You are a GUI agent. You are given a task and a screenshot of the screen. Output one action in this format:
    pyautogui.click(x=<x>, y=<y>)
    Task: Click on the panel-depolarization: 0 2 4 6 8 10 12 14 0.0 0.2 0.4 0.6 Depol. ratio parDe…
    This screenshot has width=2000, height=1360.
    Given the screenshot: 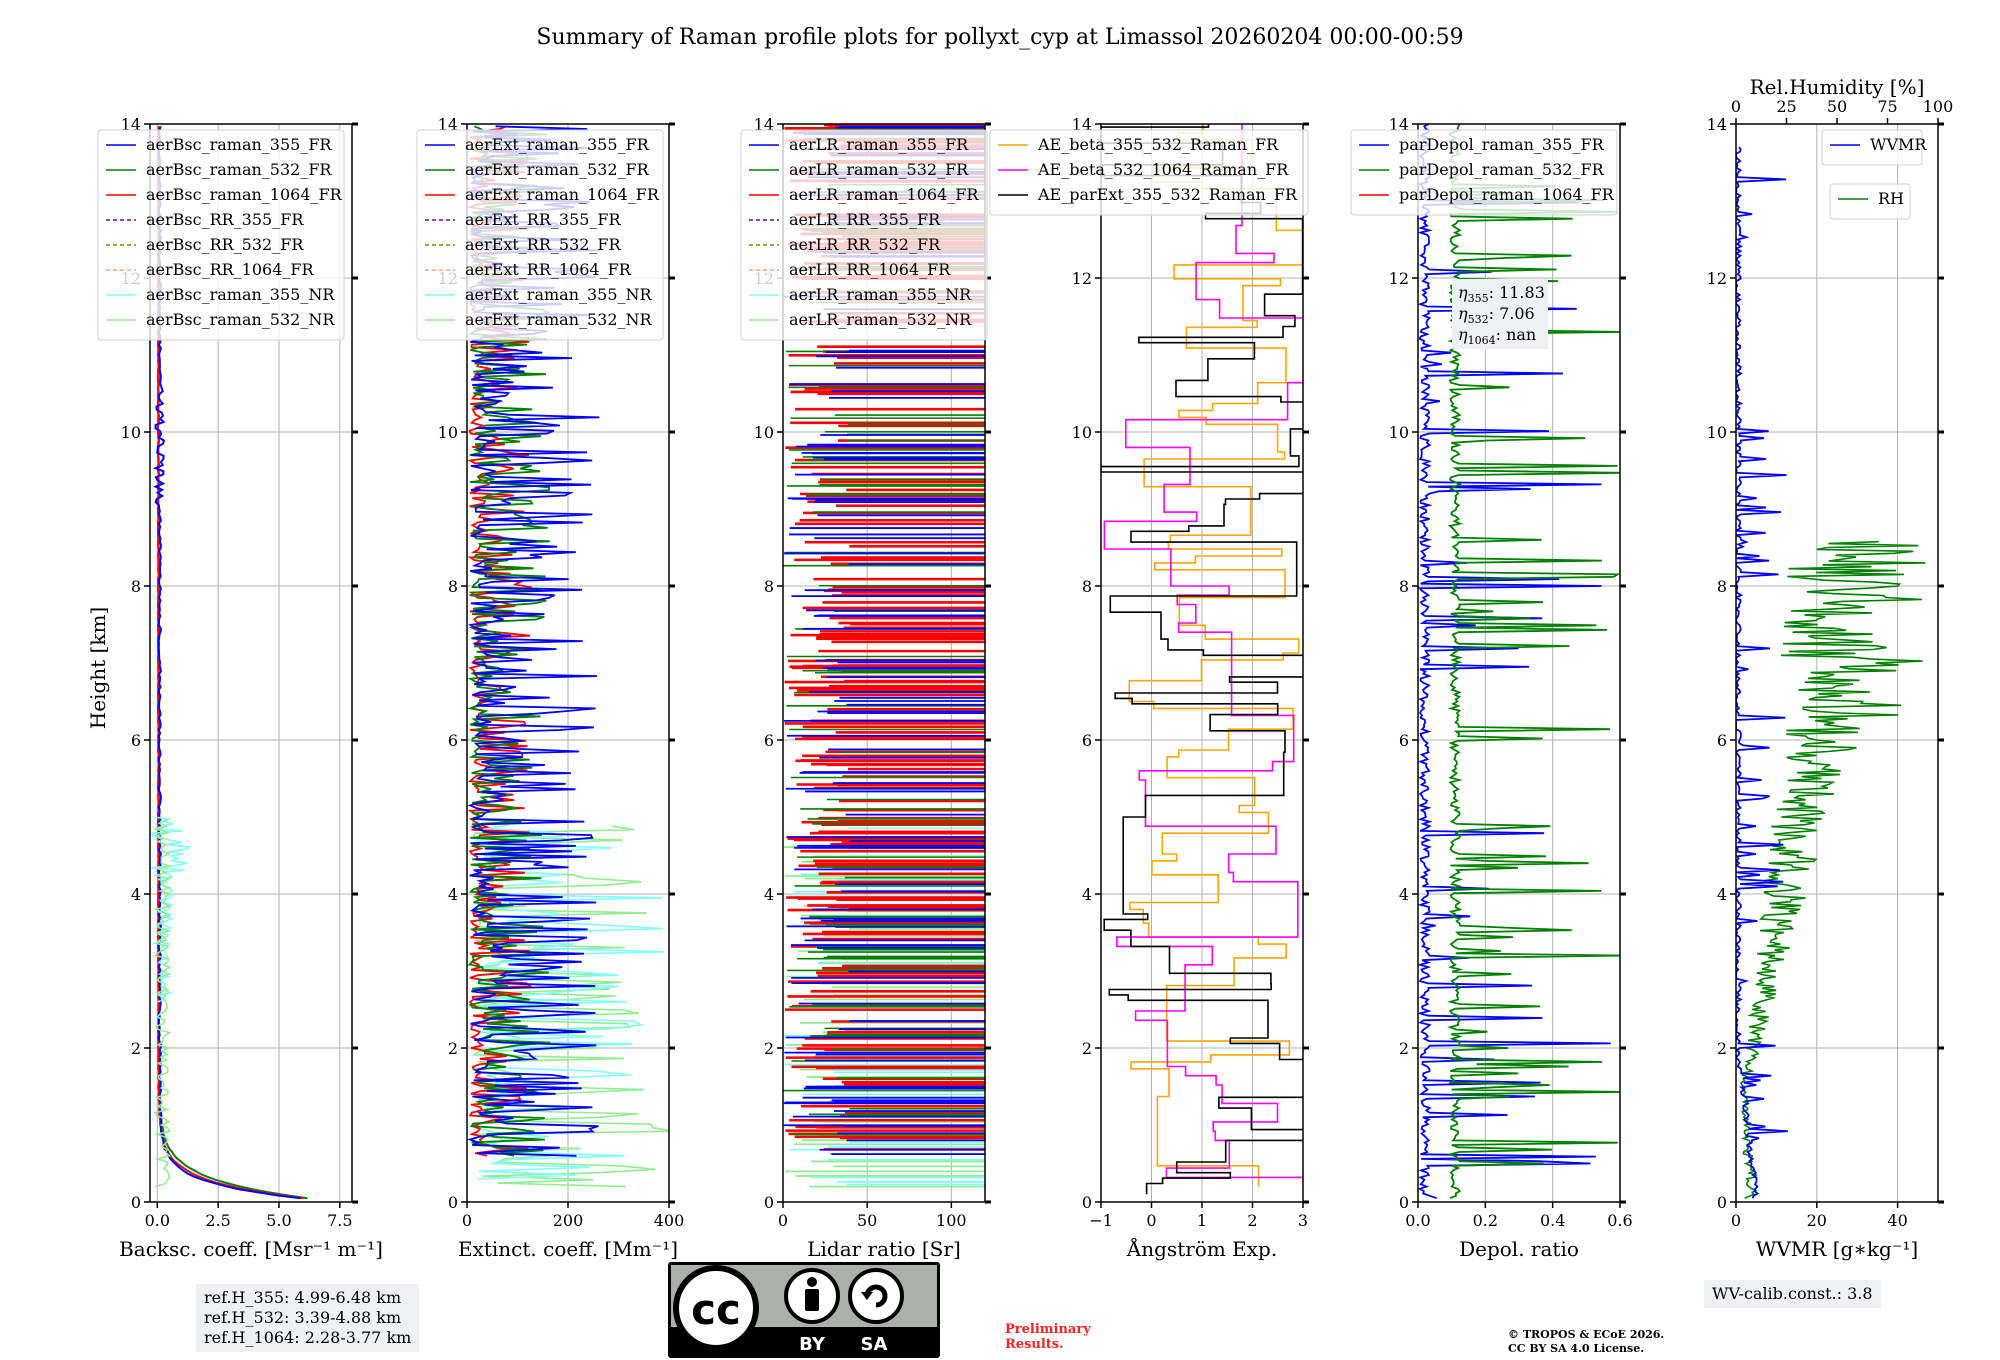 What is the action you would take?
    pyautogui.click(x=1491, y=688)
    